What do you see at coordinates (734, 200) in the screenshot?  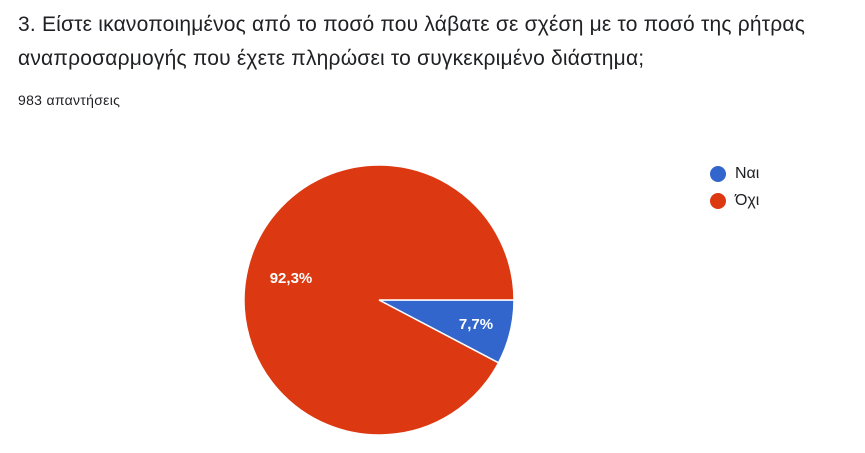 I see `legend-item-1: Όχι` at bounding box center [734, 200].